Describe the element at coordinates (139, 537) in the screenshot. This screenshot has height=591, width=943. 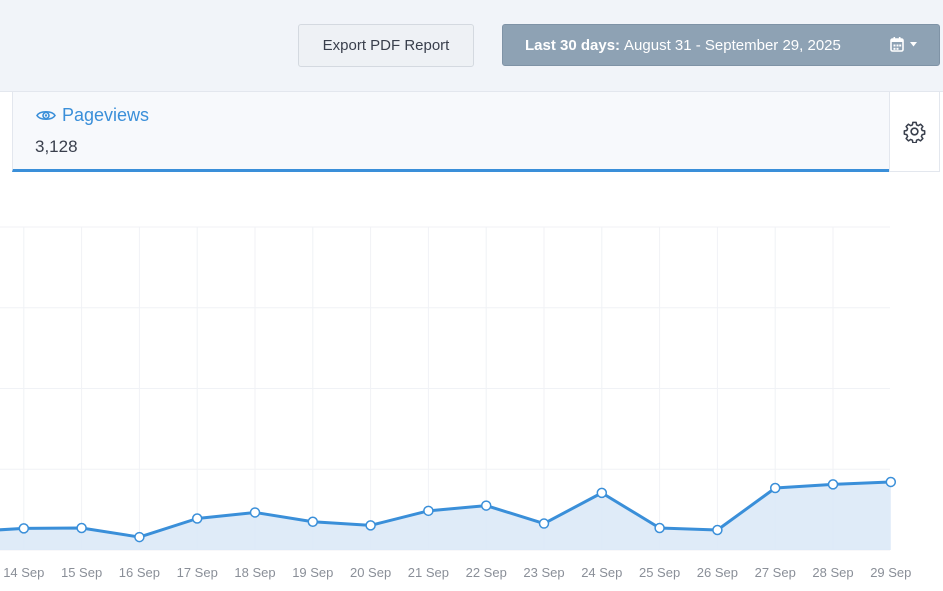
I see `data-point-16-sep` at that location.